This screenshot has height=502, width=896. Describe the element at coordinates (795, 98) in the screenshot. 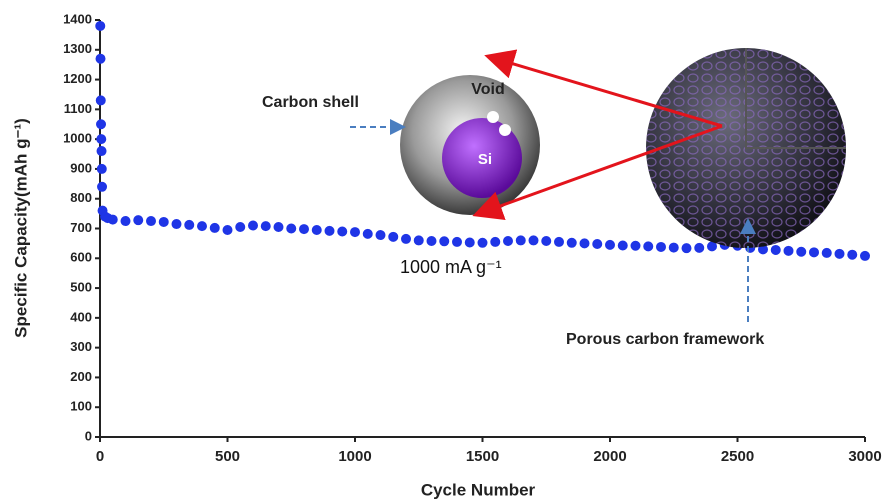

I see `cut-edge` at that location.